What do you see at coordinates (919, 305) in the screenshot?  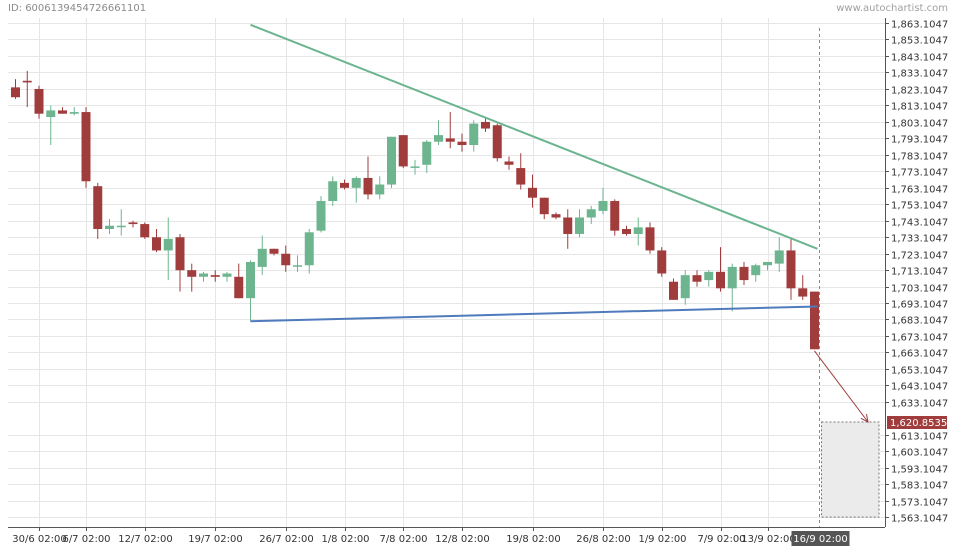 I see `y-tick-label: 1,693.1047` at bounding box center [919, 305].